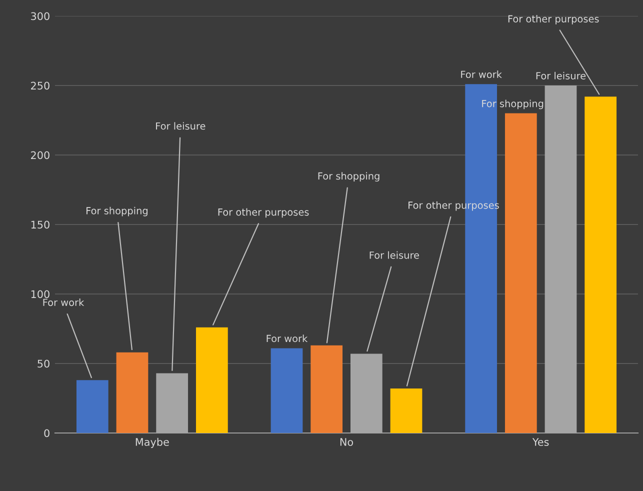 The width and height of the screenshot is (643, 491). I want to click on x-tick-label: Yes, so click(540, 442).